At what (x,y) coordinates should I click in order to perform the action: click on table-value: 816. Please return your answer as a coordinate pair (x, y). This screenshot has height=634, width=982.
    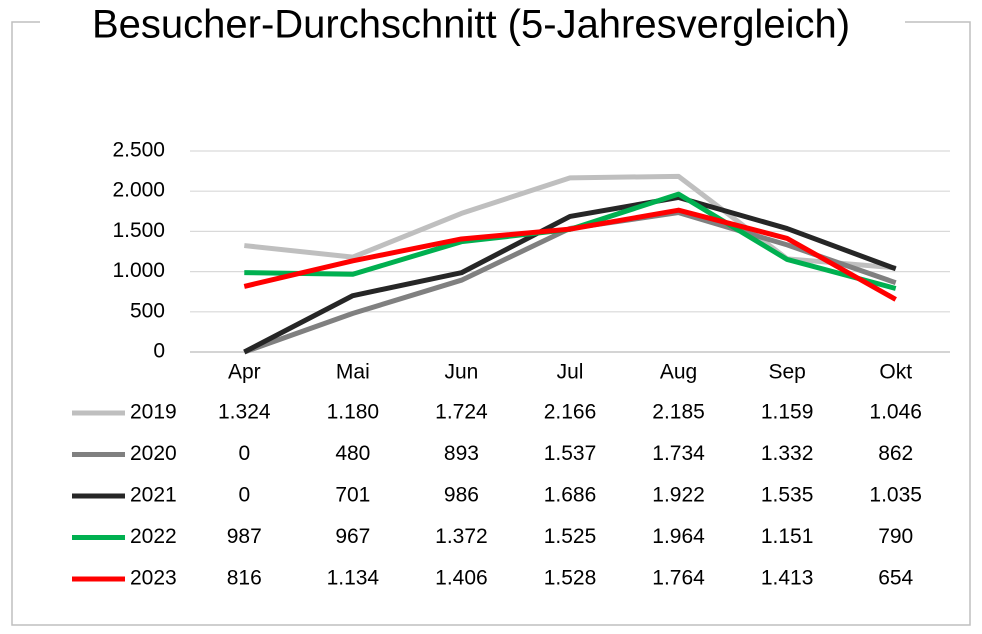
    Looking at the image, I should click on (244, 578).